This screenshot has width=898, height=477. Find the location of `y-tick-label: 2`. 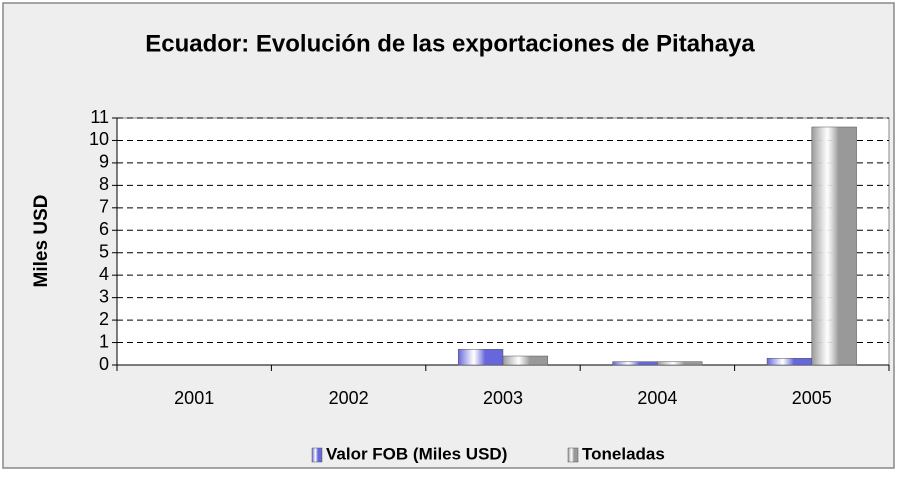

y-tick-label: 2 is located at coordinates (104, 319).